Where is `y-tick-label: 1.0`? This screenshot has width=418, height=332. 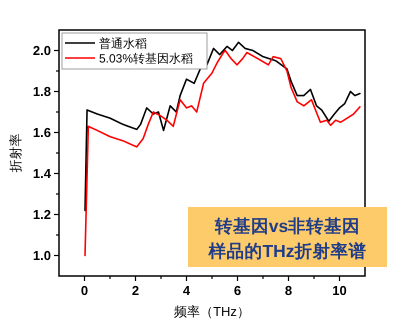 y-tick-label: 1.0 is located at coordinates (41, 255).